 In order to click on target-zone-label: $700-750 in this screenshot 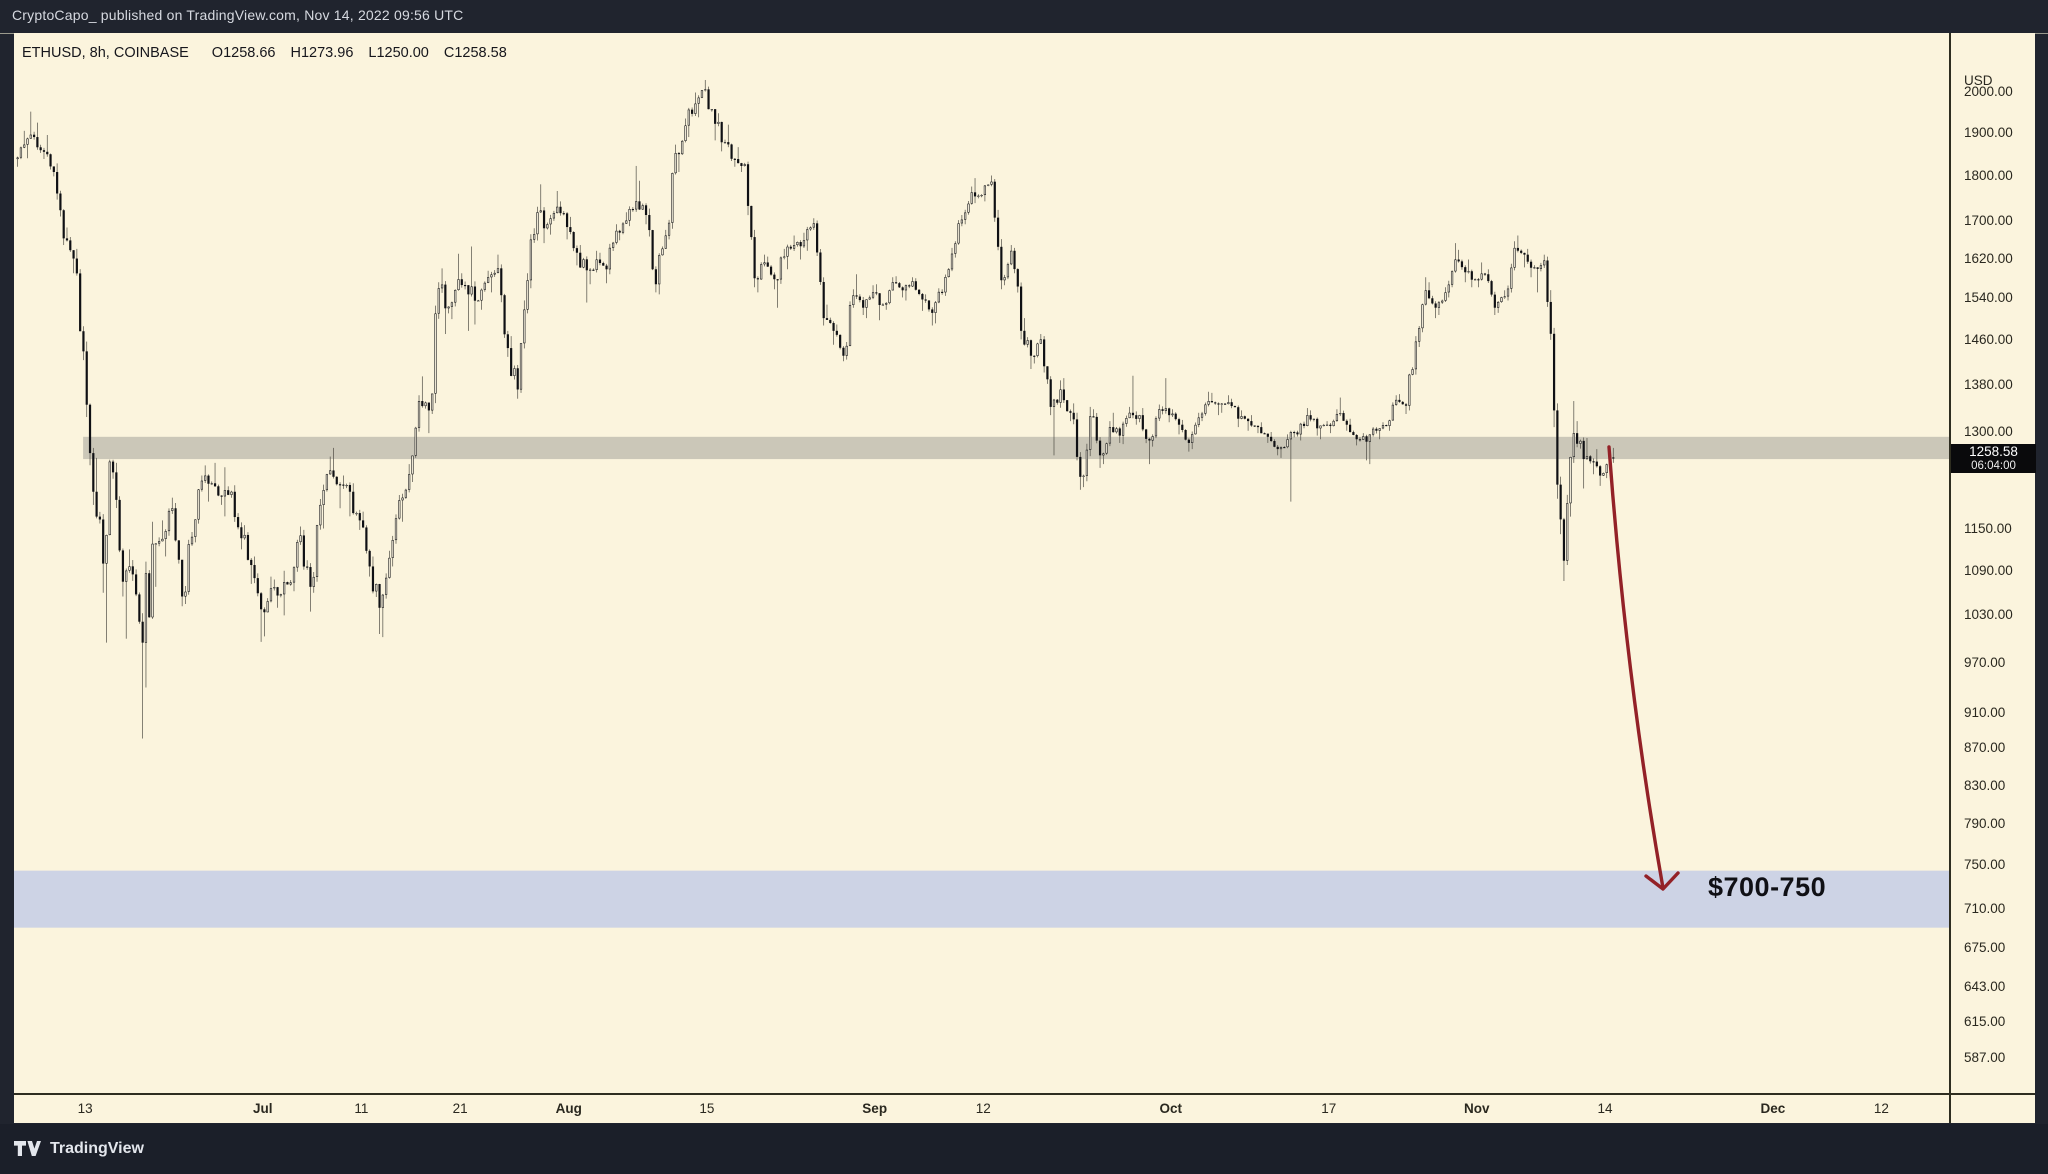, I will do `click(1767, 887)`.